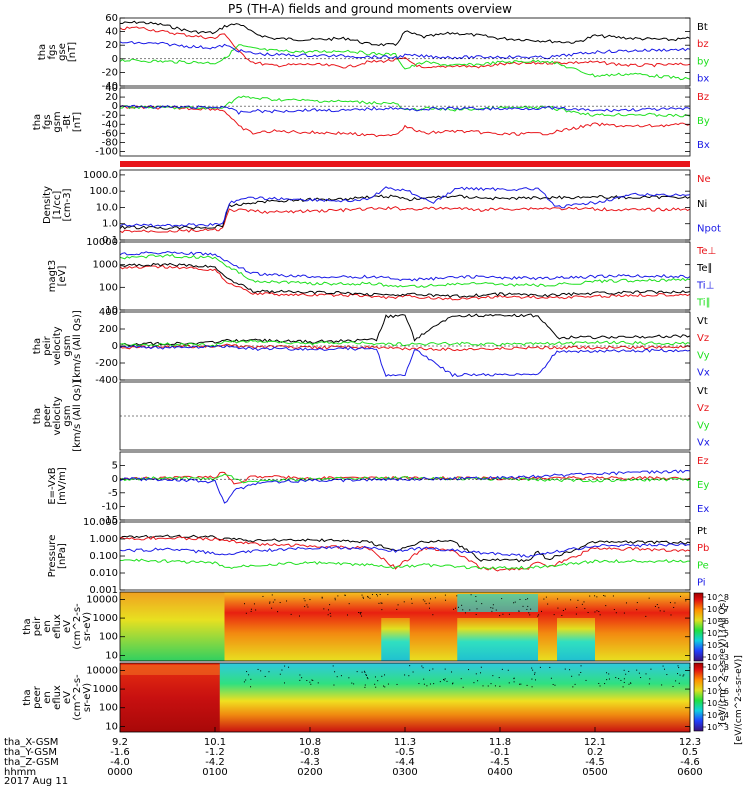 This screenshot has width=750, height=800. What do you see at coordinates (405, 47) in the screenshot?
I see `series-line-bz` at bounding box center [405, 47].